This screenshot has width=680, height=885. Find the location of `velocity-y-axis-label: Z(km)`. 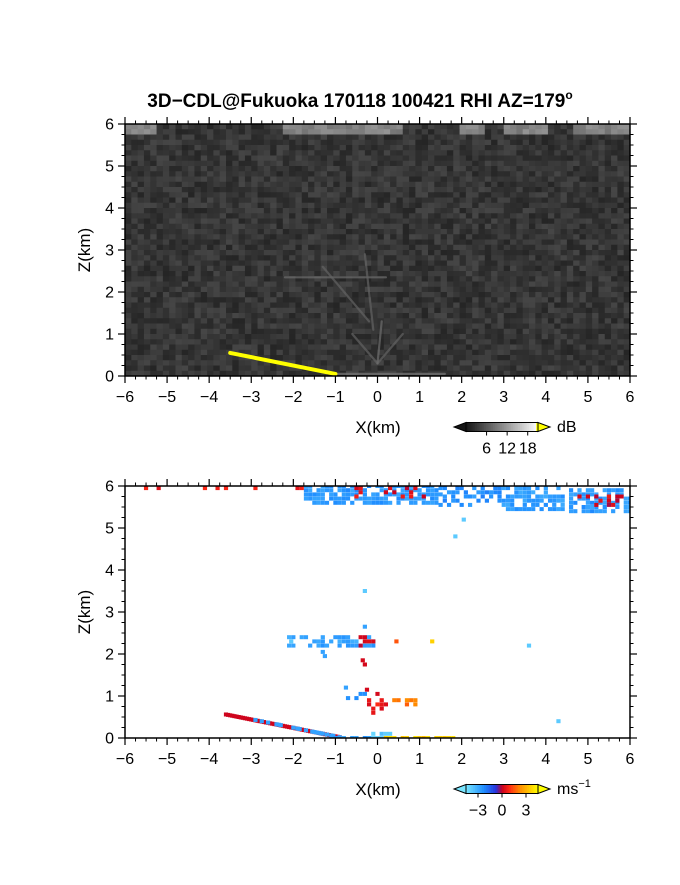

velocity-y-axis-label: Z(km) is located at coordinates (84, 612).